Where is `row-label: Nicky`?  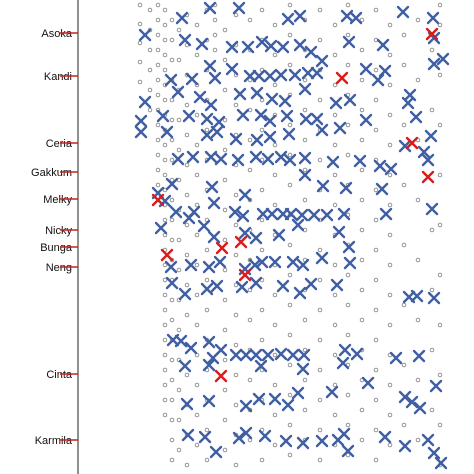 row-label: Nicky is located at coordinates (58, 231).